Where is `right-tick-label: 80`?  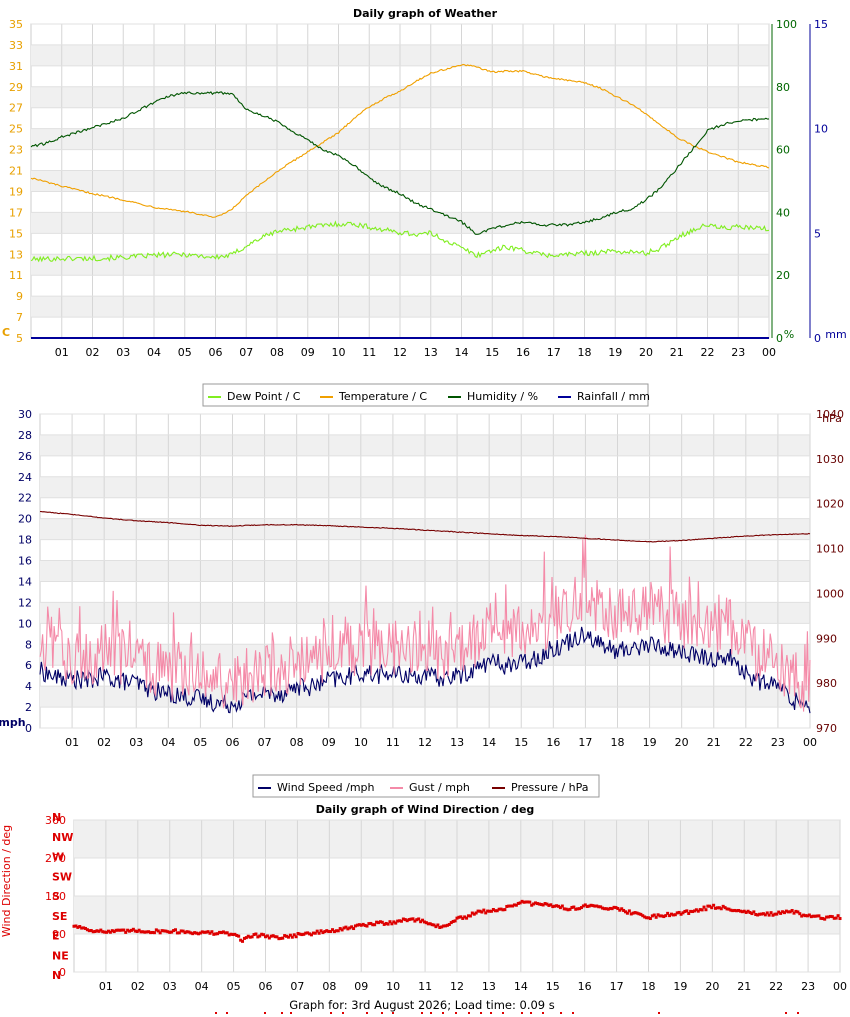
right-tick-label: 80 is located at coordinates (783, 87).